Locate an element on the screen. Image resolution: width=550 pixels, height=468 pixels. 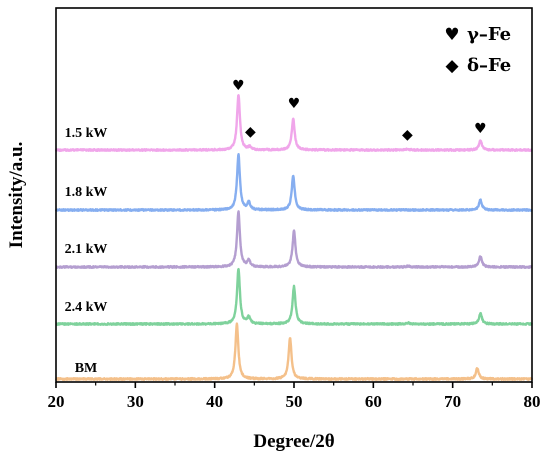
series-label-1-5-kw: 1.5 kW is located at coordinates (86, 133).